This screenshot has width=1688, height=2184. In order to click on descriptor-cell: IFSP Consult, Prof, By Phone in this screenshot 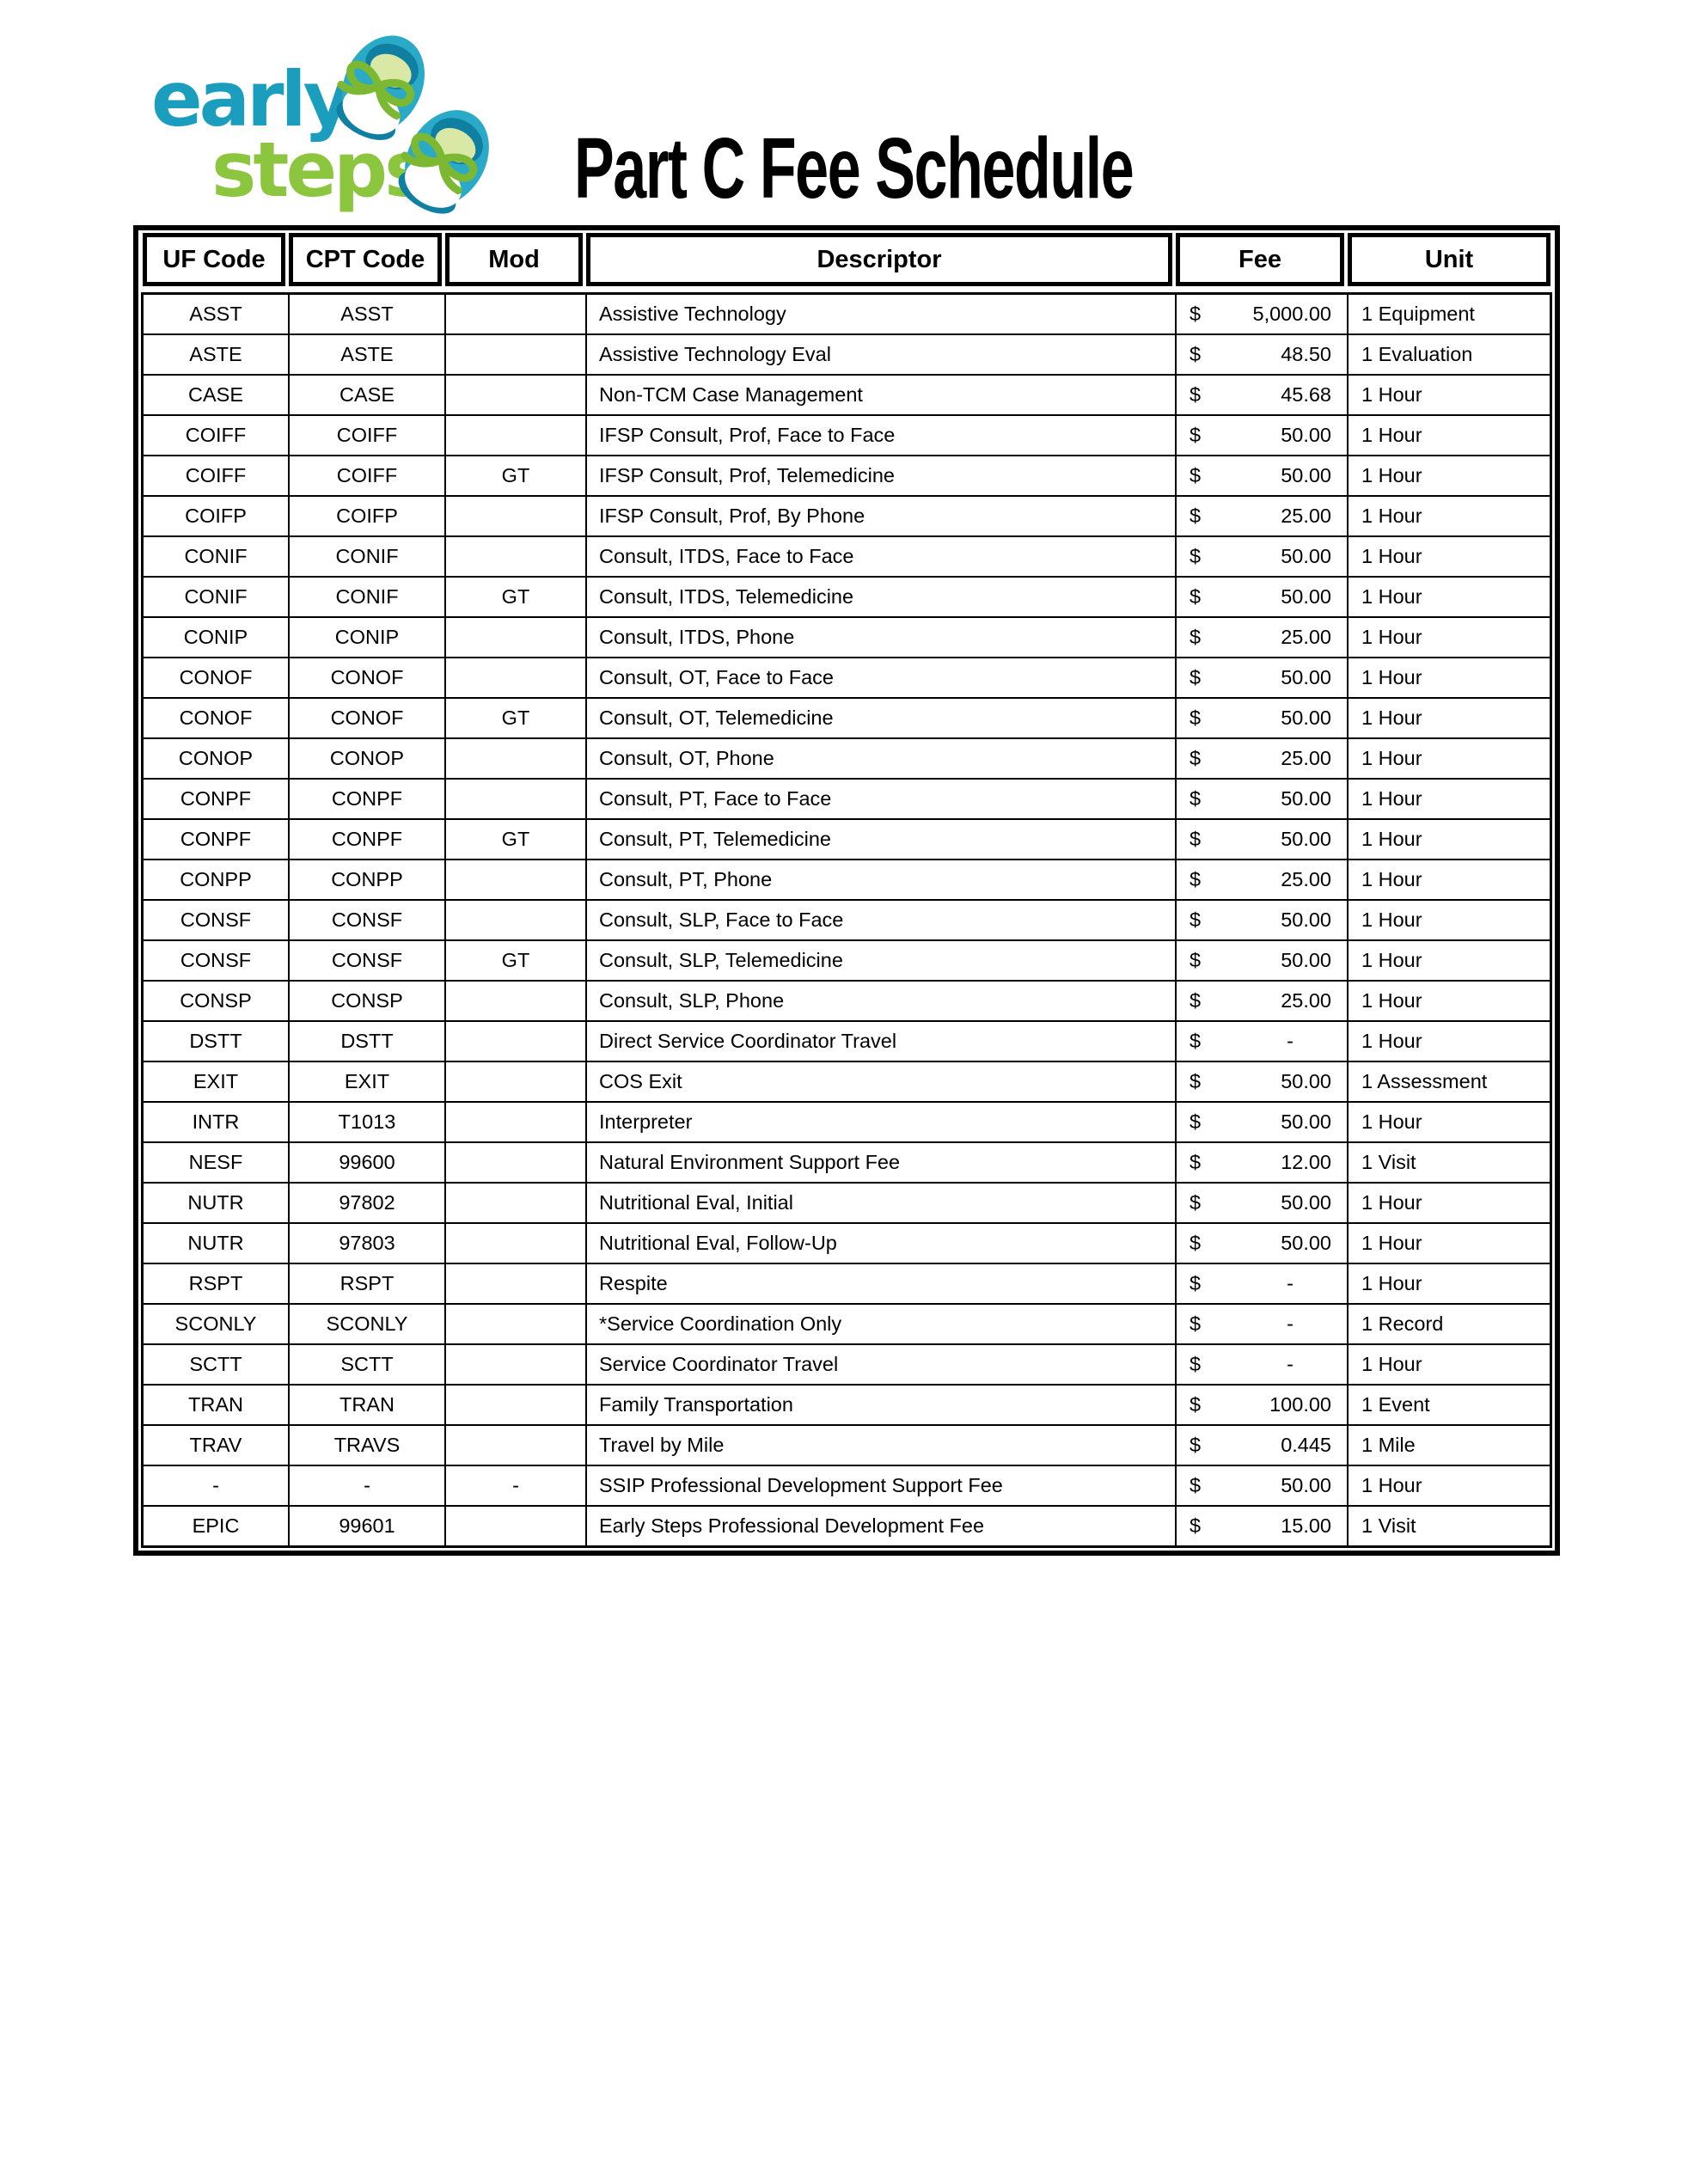, I will do `click(880, 516)`.